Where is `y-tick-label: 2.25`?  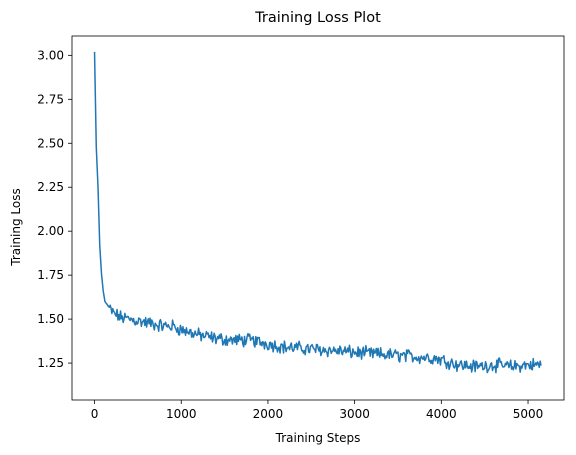
y-tick-label: 2.25 is located at coordinates (50, 187).